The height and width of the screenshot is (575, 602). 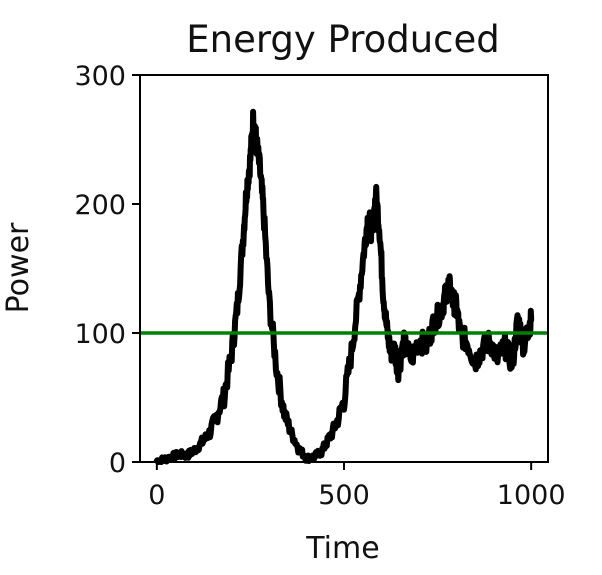 I want to click on y-tick-label: 100, so click(x=100, y=334).